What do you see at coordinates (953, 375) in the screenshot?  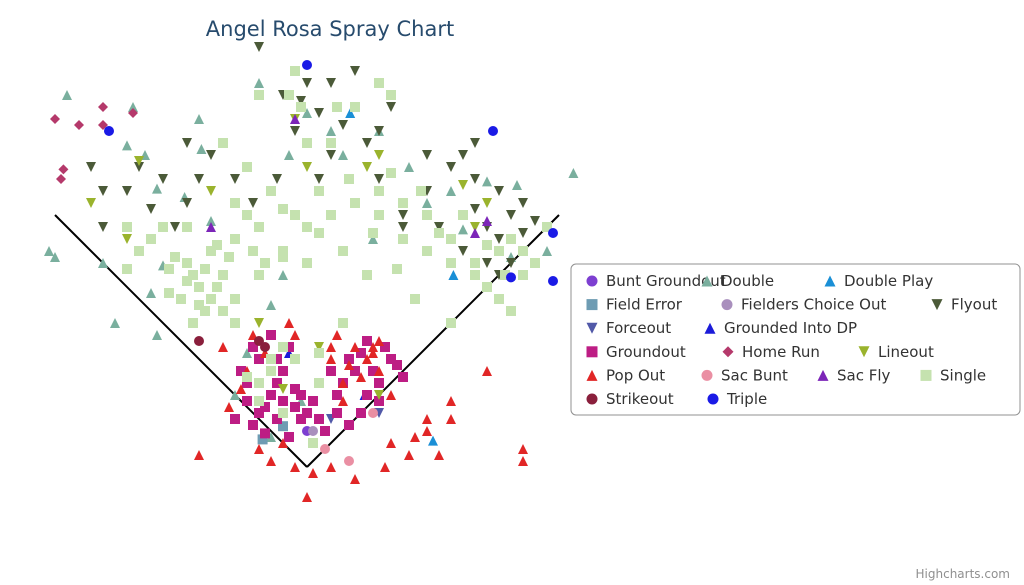 I see `legend-item-single: Single` at bounding box center [953, 375].